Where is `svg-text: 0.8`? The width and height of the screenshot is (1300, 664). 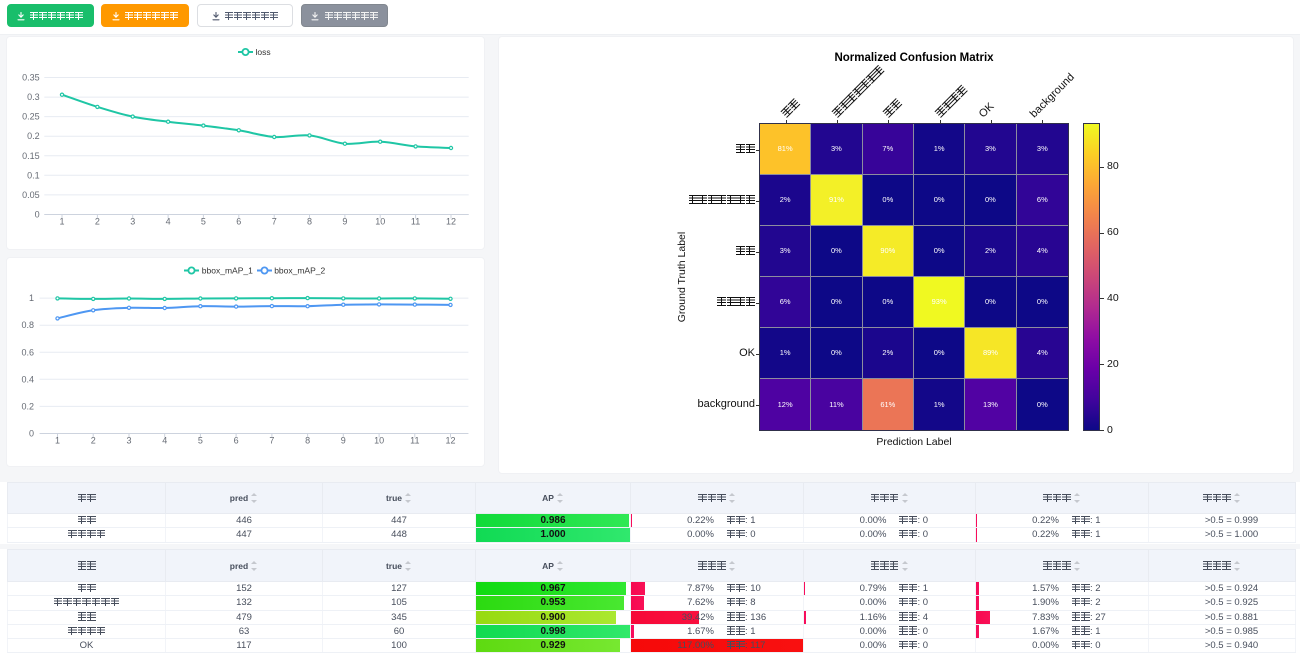 svg-text: 0.8 is located at coordinates (27, 325).